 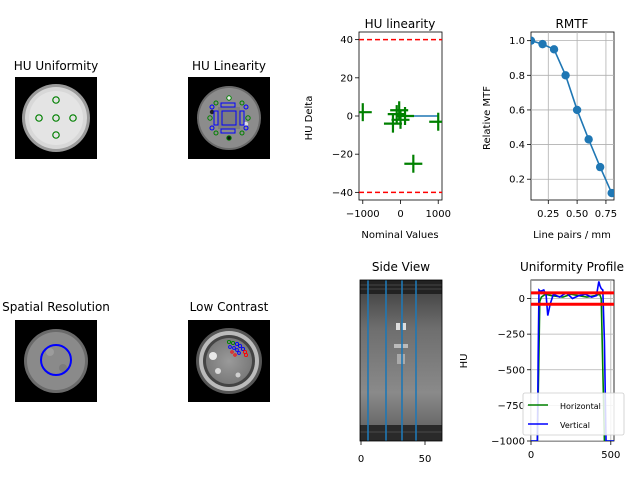 I want to click on uniformity-profile-marks, so click(x=572, y=361).